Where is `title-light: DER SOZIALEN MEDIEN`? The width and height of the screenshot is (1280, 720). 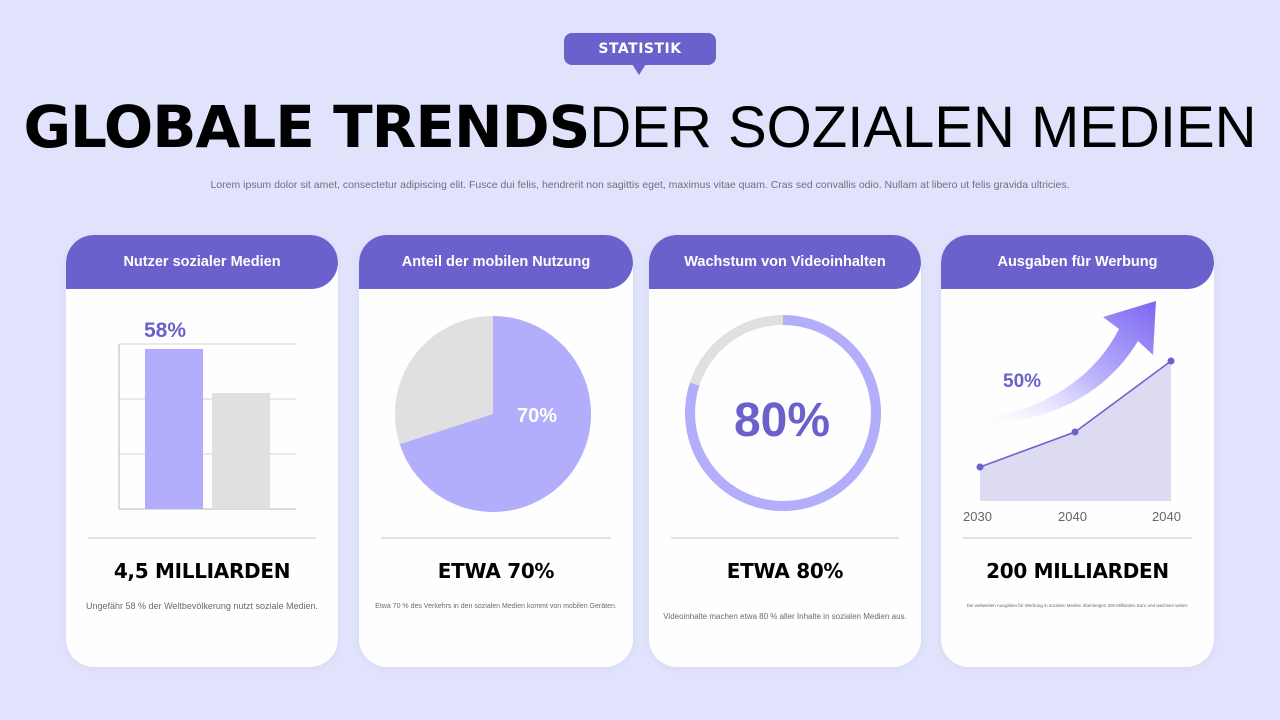 title-light: DER SOZIALEN MEDIEN is located at coordinates (923, 127).